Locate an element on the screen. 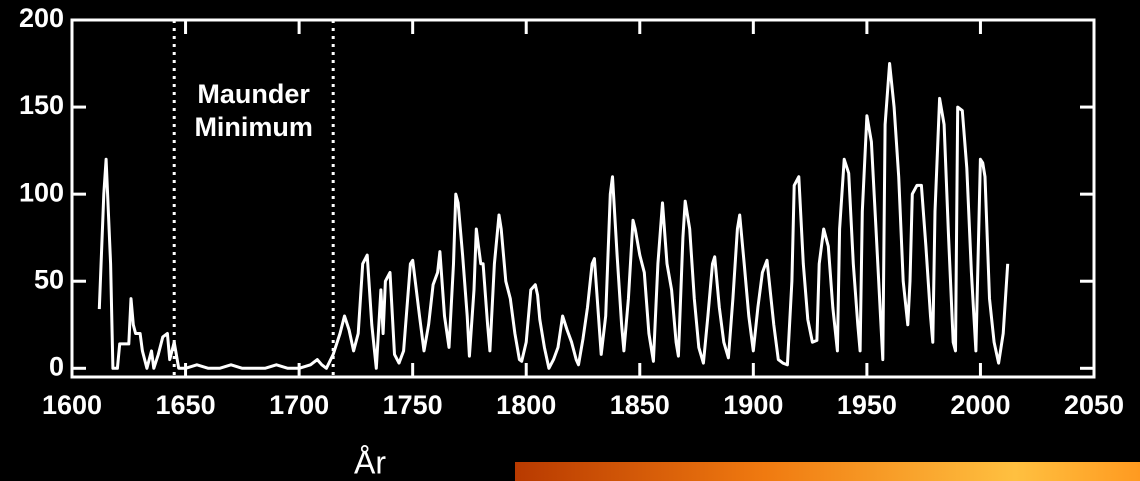  x-tick-label: 1950 is located at coordinates (867, 405).